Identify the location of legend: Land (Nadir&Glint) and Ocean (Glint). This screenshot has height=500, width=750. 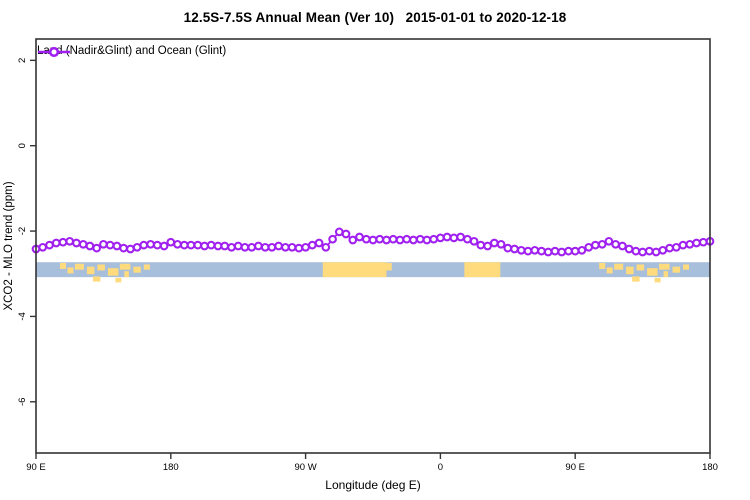
(132, 51).